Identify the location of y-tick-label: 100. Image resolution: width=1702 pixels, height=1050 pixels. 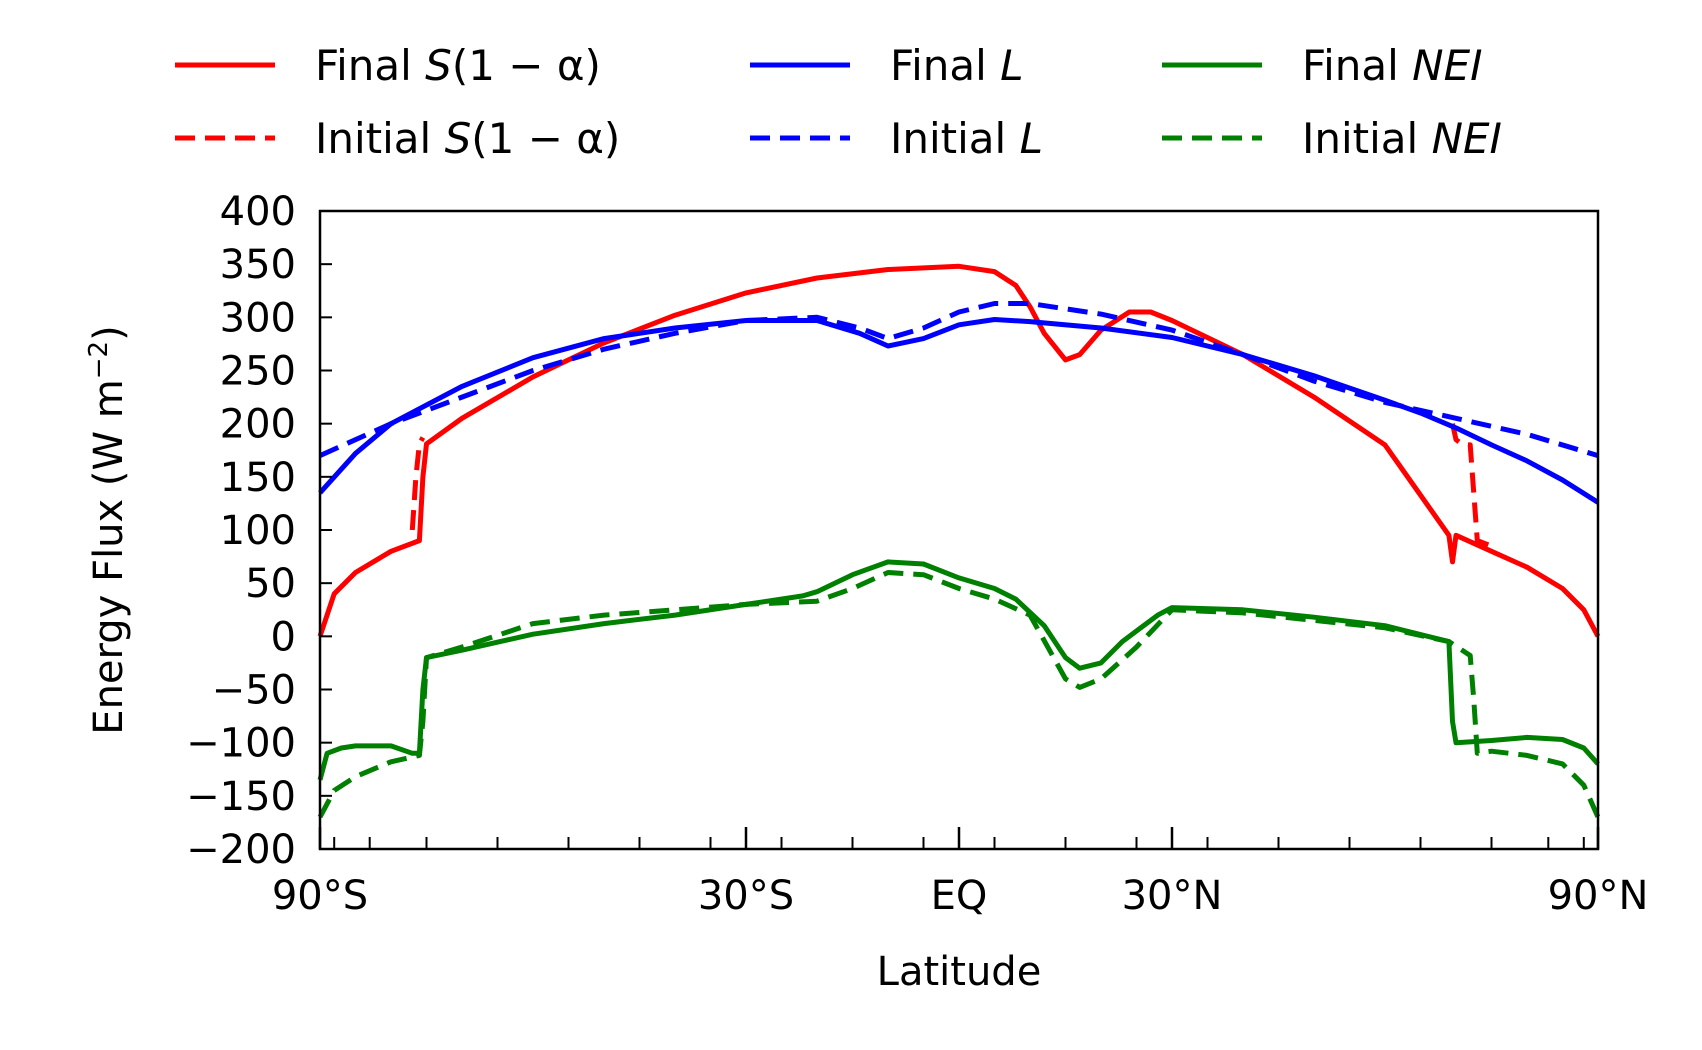
(258, 531).